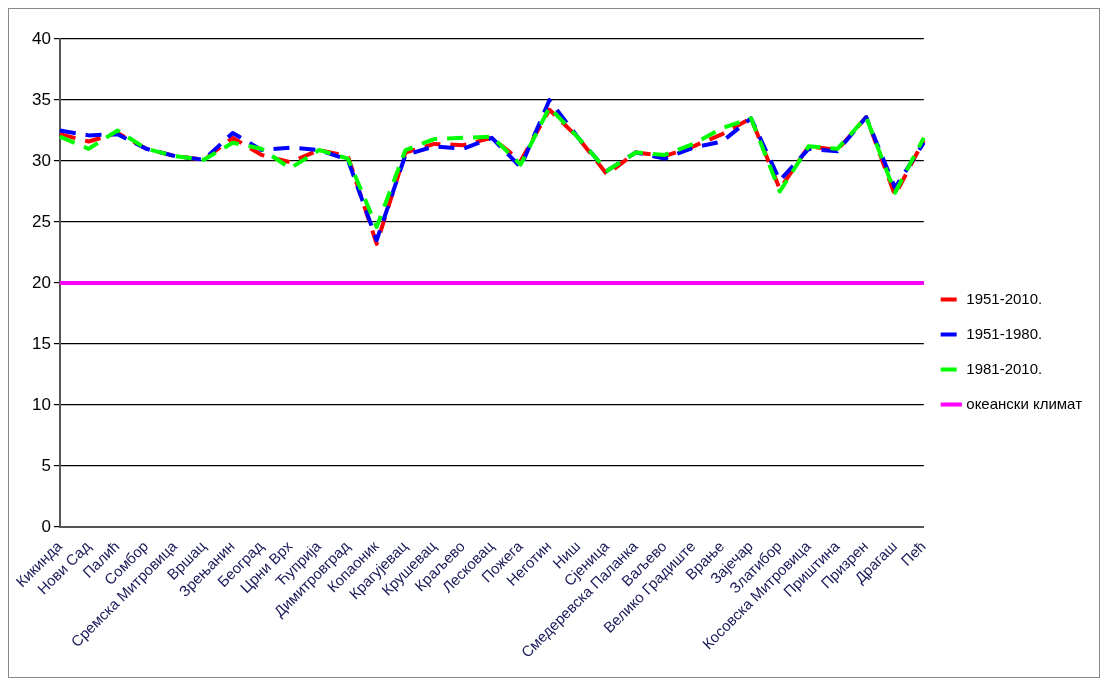  Describe the element at coordinates (1004, 298) in the screenshot. I see `legend-label: 1951-2010.` at that location.